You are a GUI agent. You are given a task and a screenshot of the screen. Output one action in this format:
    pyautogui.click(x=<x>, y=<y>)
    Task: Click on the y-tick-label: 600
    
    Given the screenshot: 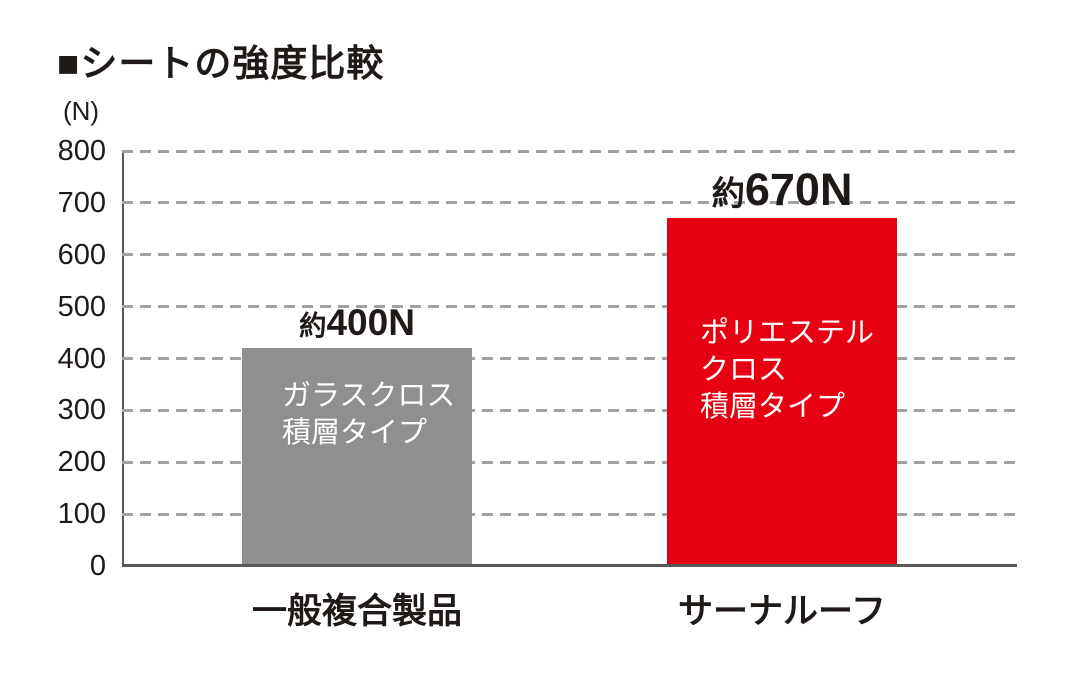 What is the action you would take?
    pyautogui.click(x=81, y=254)
    